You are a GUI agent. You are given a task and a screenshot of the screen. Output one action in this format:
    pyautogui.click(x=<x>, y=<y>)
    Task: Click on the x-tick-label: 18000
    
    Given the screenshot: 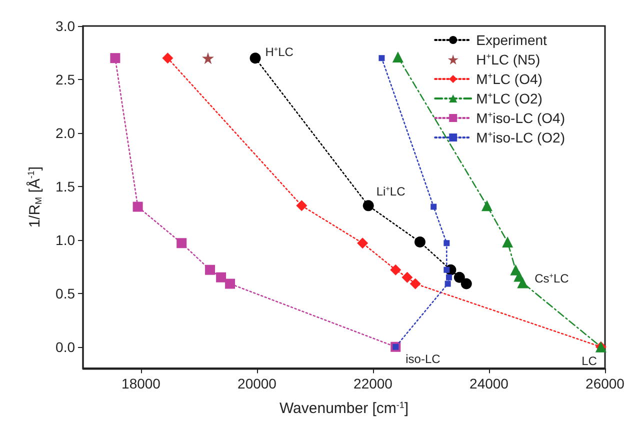 What is the action you would take?
    pyautogui.click(x=141, y=383)
    